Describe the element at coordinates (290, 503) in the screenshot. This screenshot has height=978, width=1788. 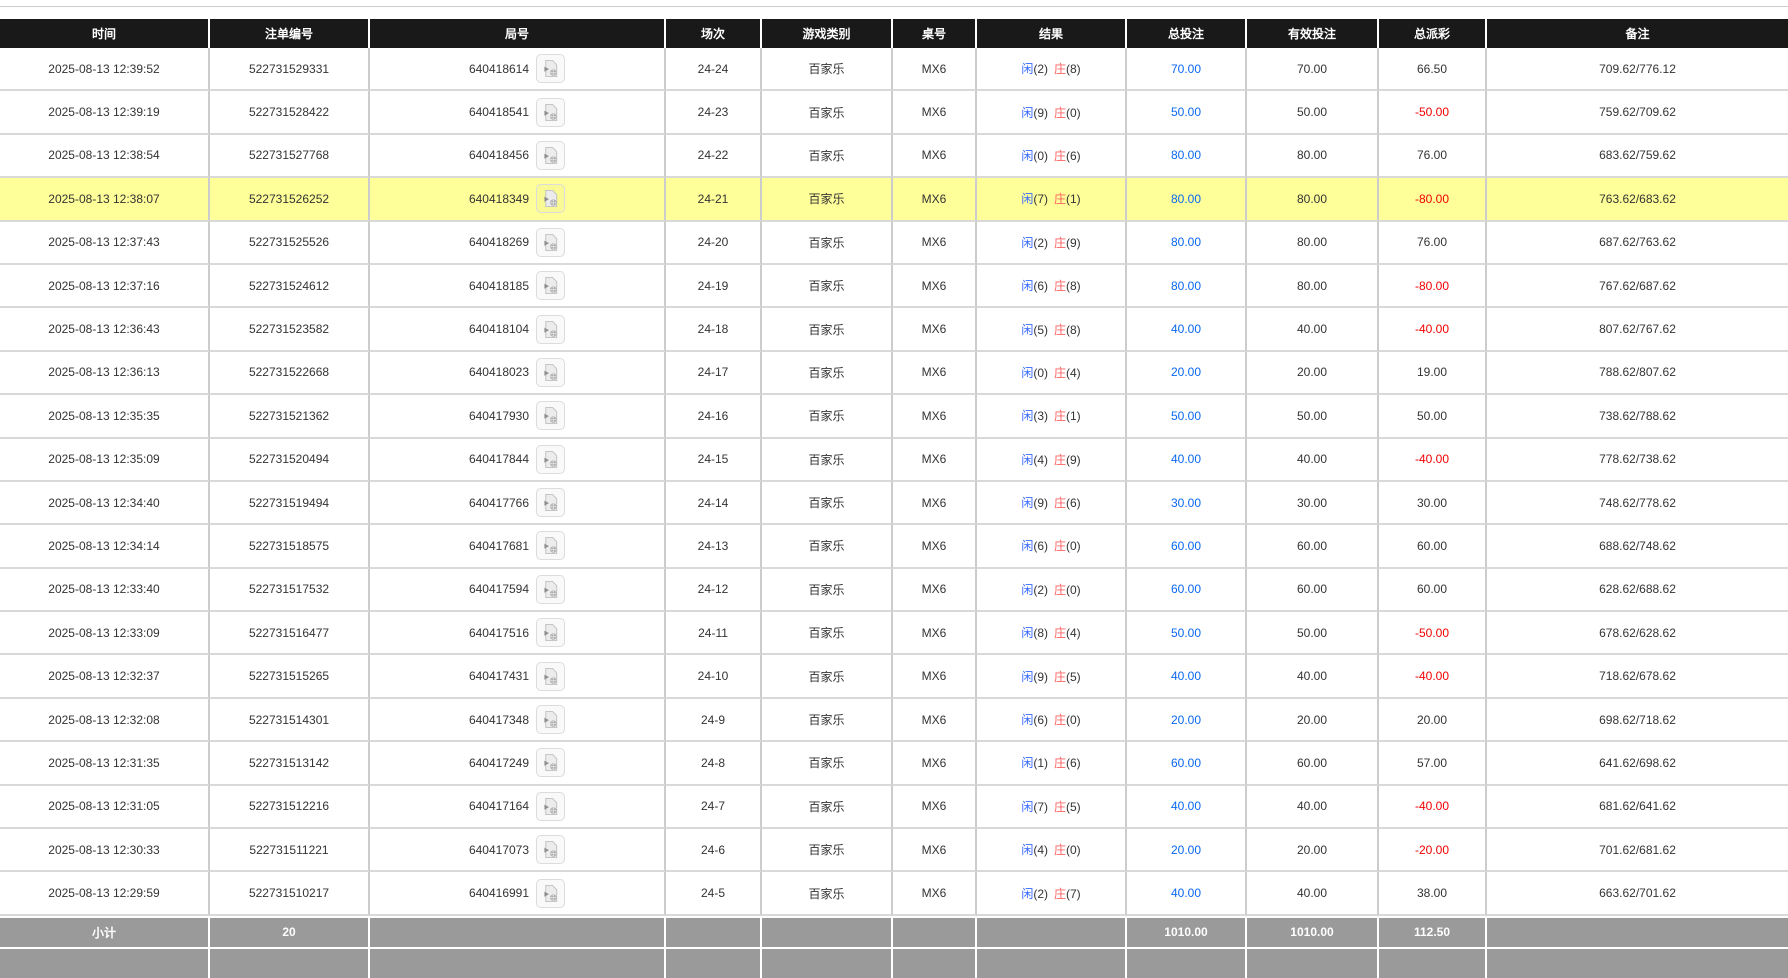
I see `bet-id-cell: 522731519494` at that location.